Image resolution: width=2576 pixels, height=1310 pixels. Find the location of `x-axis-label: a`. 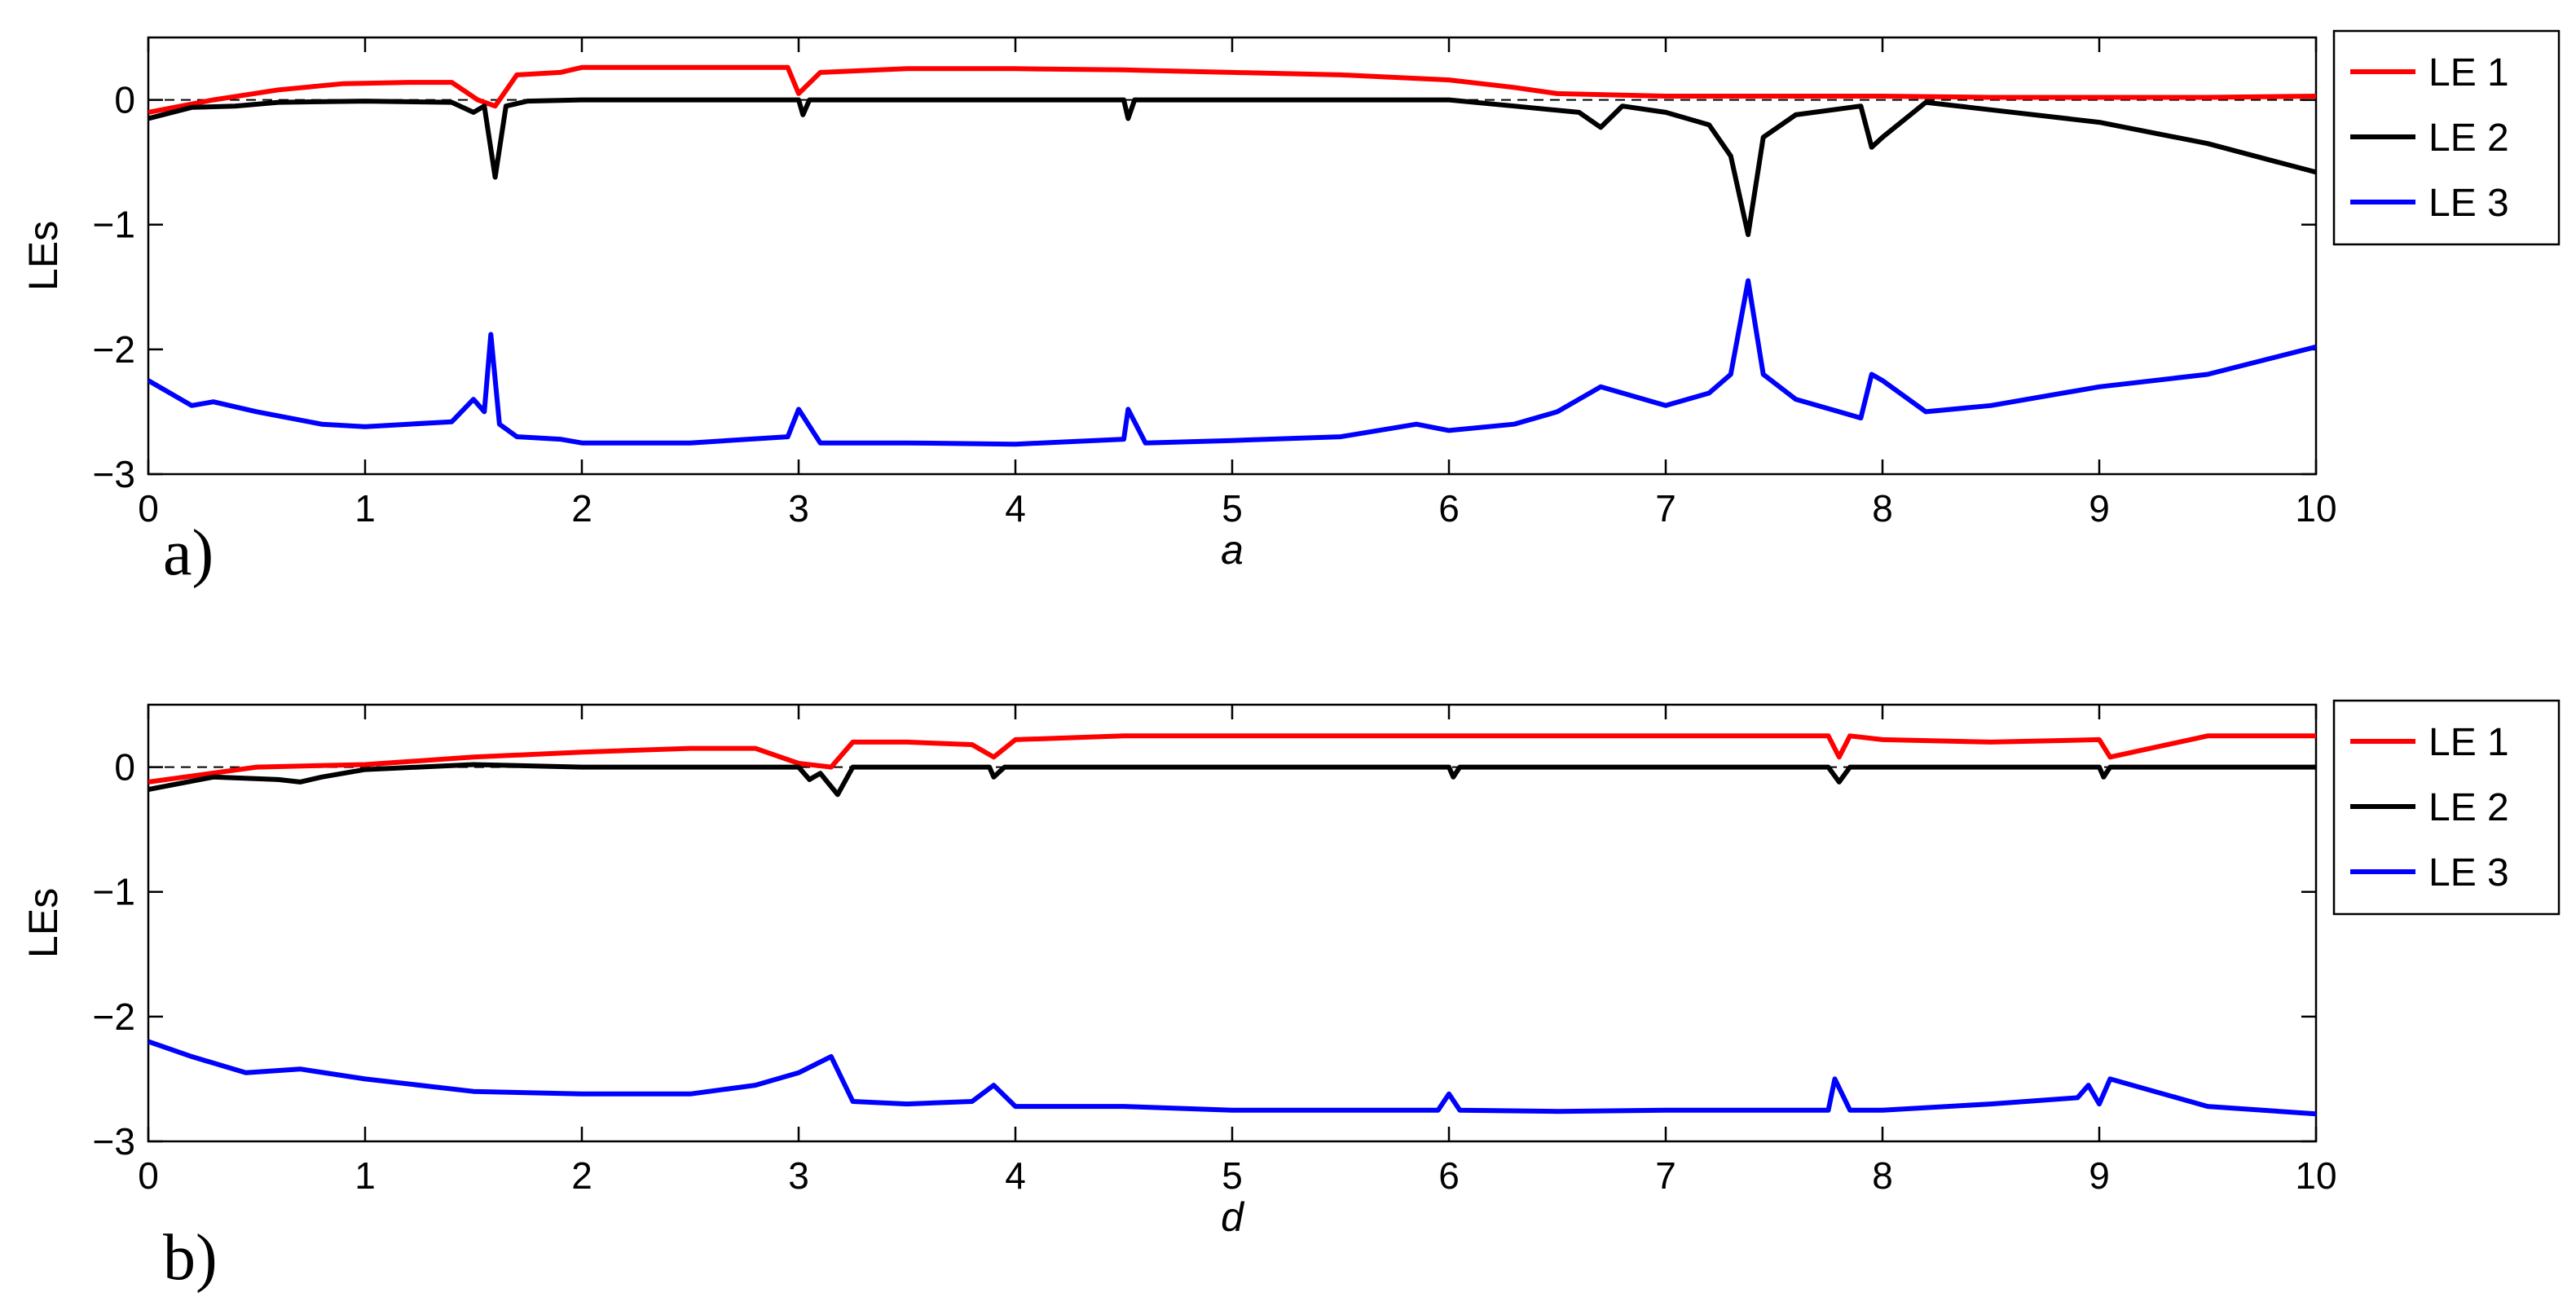

x-axis-label: a is located at coordinates (1232, 550).